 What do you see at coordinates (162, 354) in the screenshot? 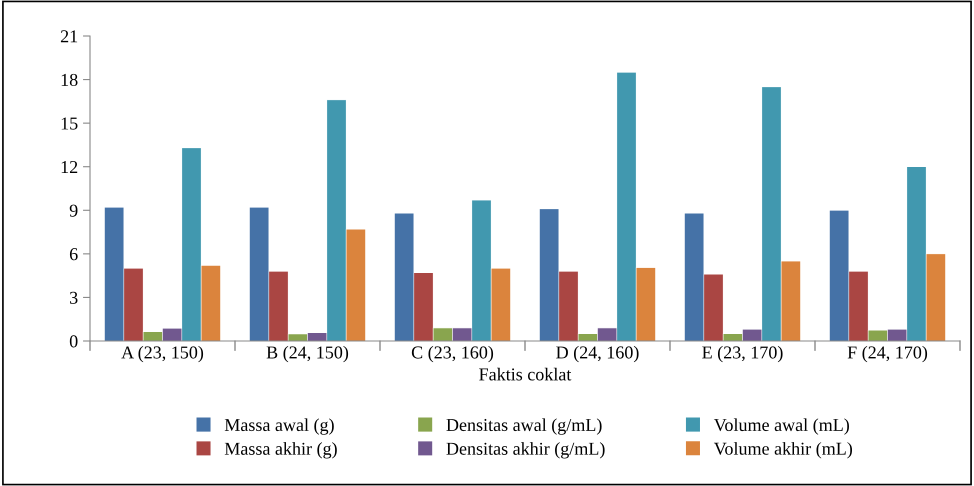
I see `x-tick-label: A (23, 150)` at bounding box center [162, 354].